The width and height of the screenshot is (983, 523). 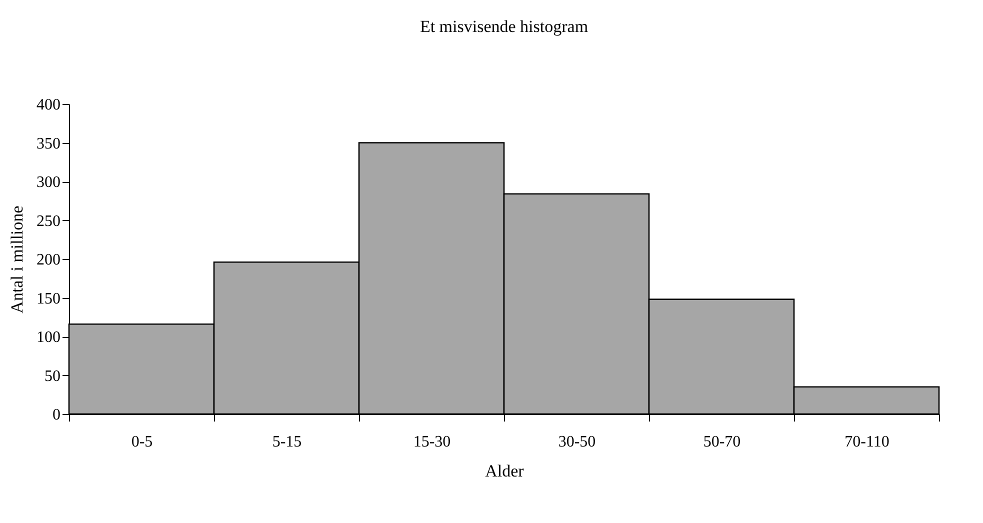 I want to click on x-tick-label: 15-30, so click(x=432, y=442).